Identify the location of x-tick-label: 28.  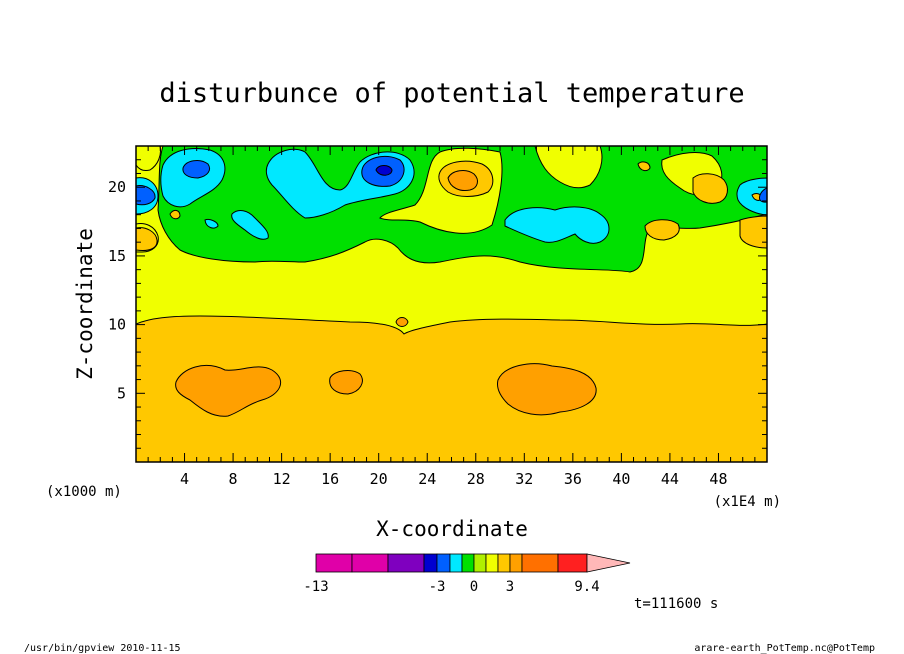
(476, 479).